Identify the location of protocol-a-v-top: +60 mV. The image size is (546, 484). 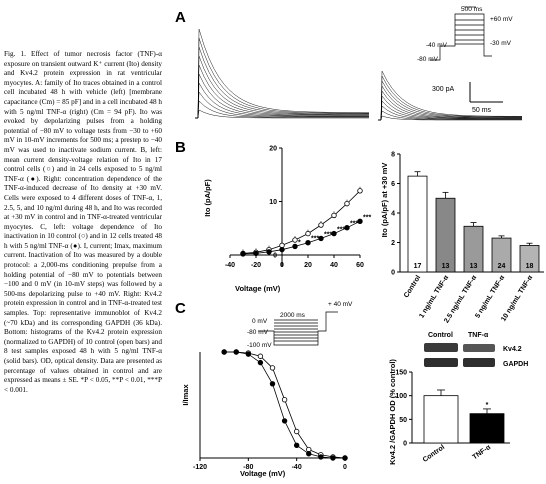
(501, 19).